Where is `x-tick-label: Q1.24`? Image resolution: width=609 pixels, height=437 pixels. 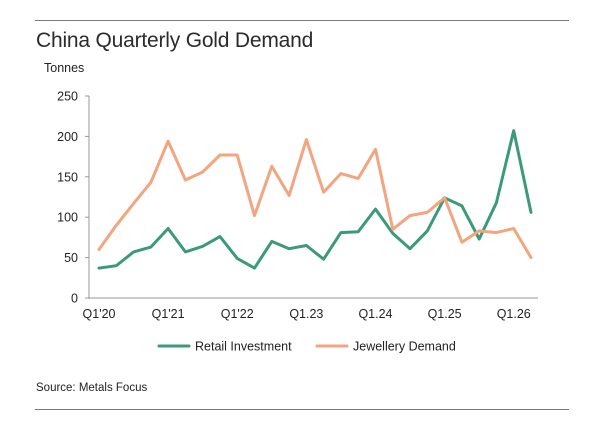
x-tick-label: Q1.24 is located at coordinates (375, 314).